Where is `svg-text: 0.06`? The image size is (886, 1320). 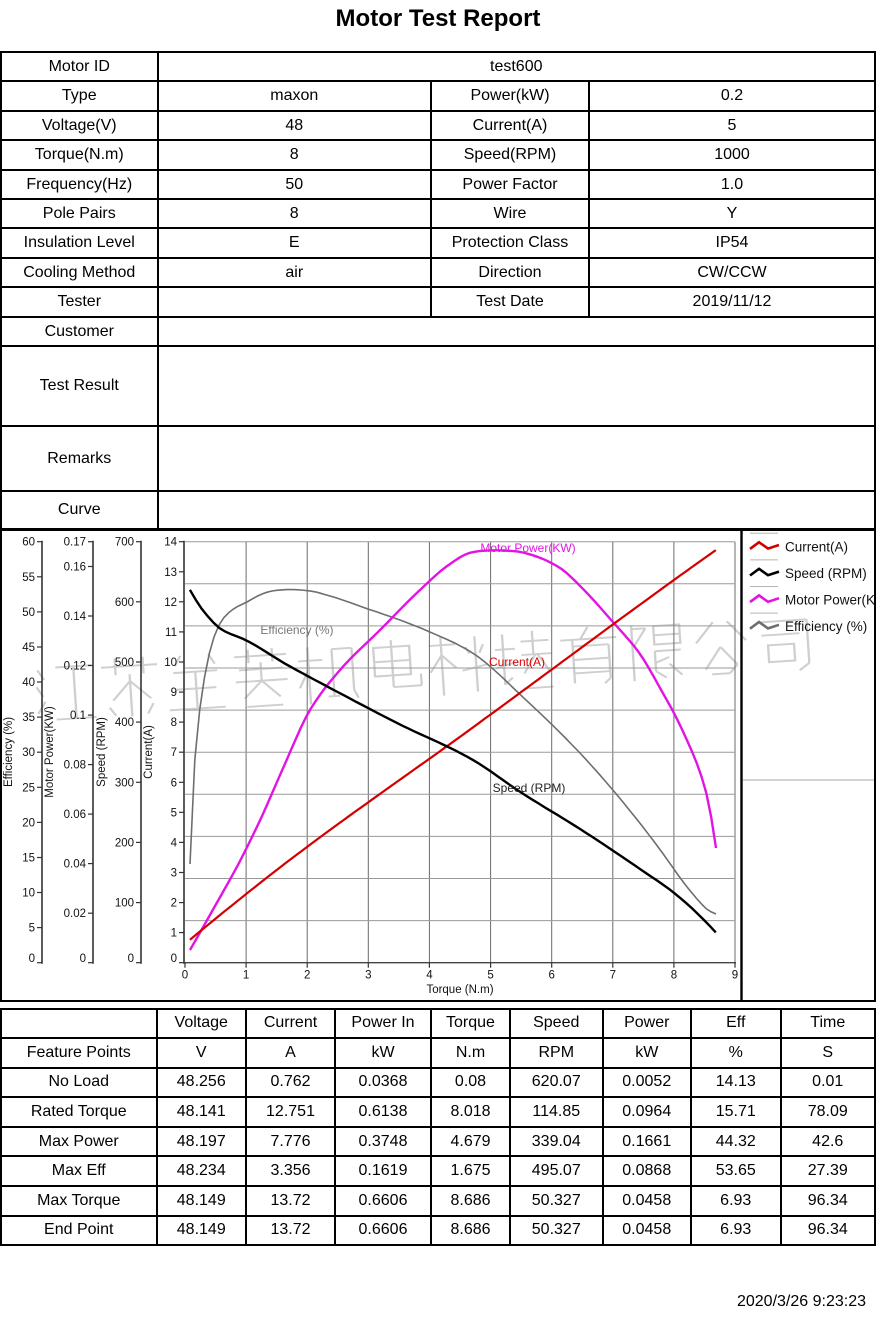
svg-text: 0.06 is located at coordinates (75, 815).